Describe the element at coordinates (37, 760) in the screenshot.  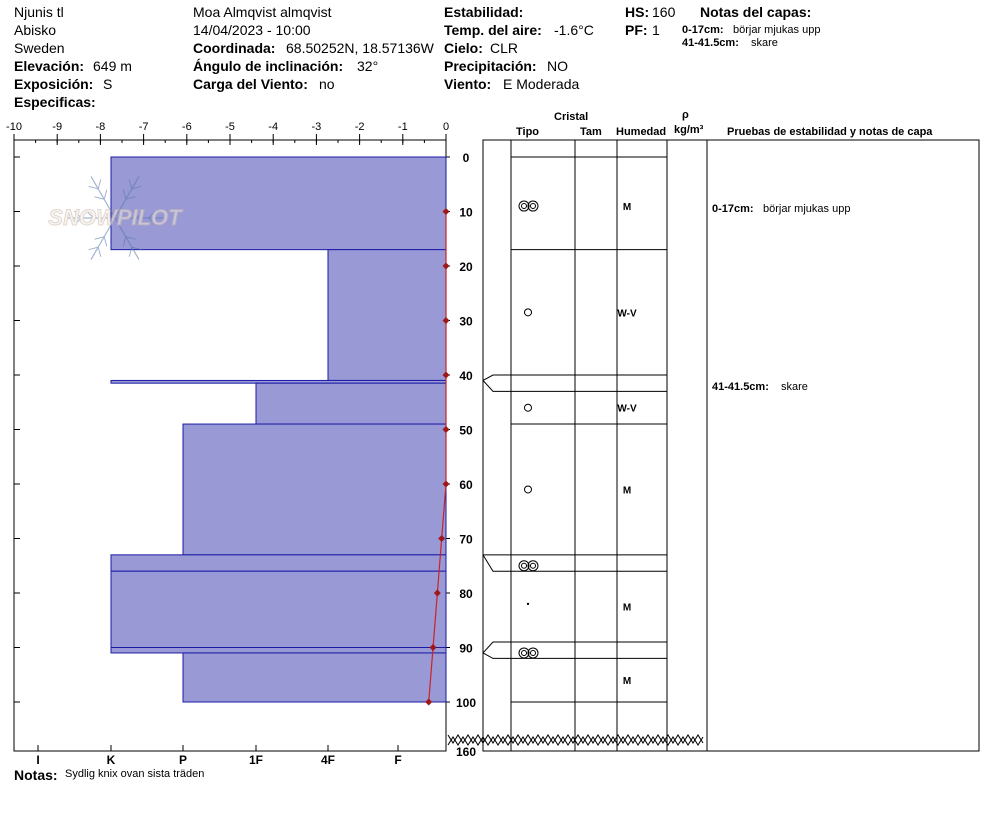
I see `hardness-tick-label: I` at that location.